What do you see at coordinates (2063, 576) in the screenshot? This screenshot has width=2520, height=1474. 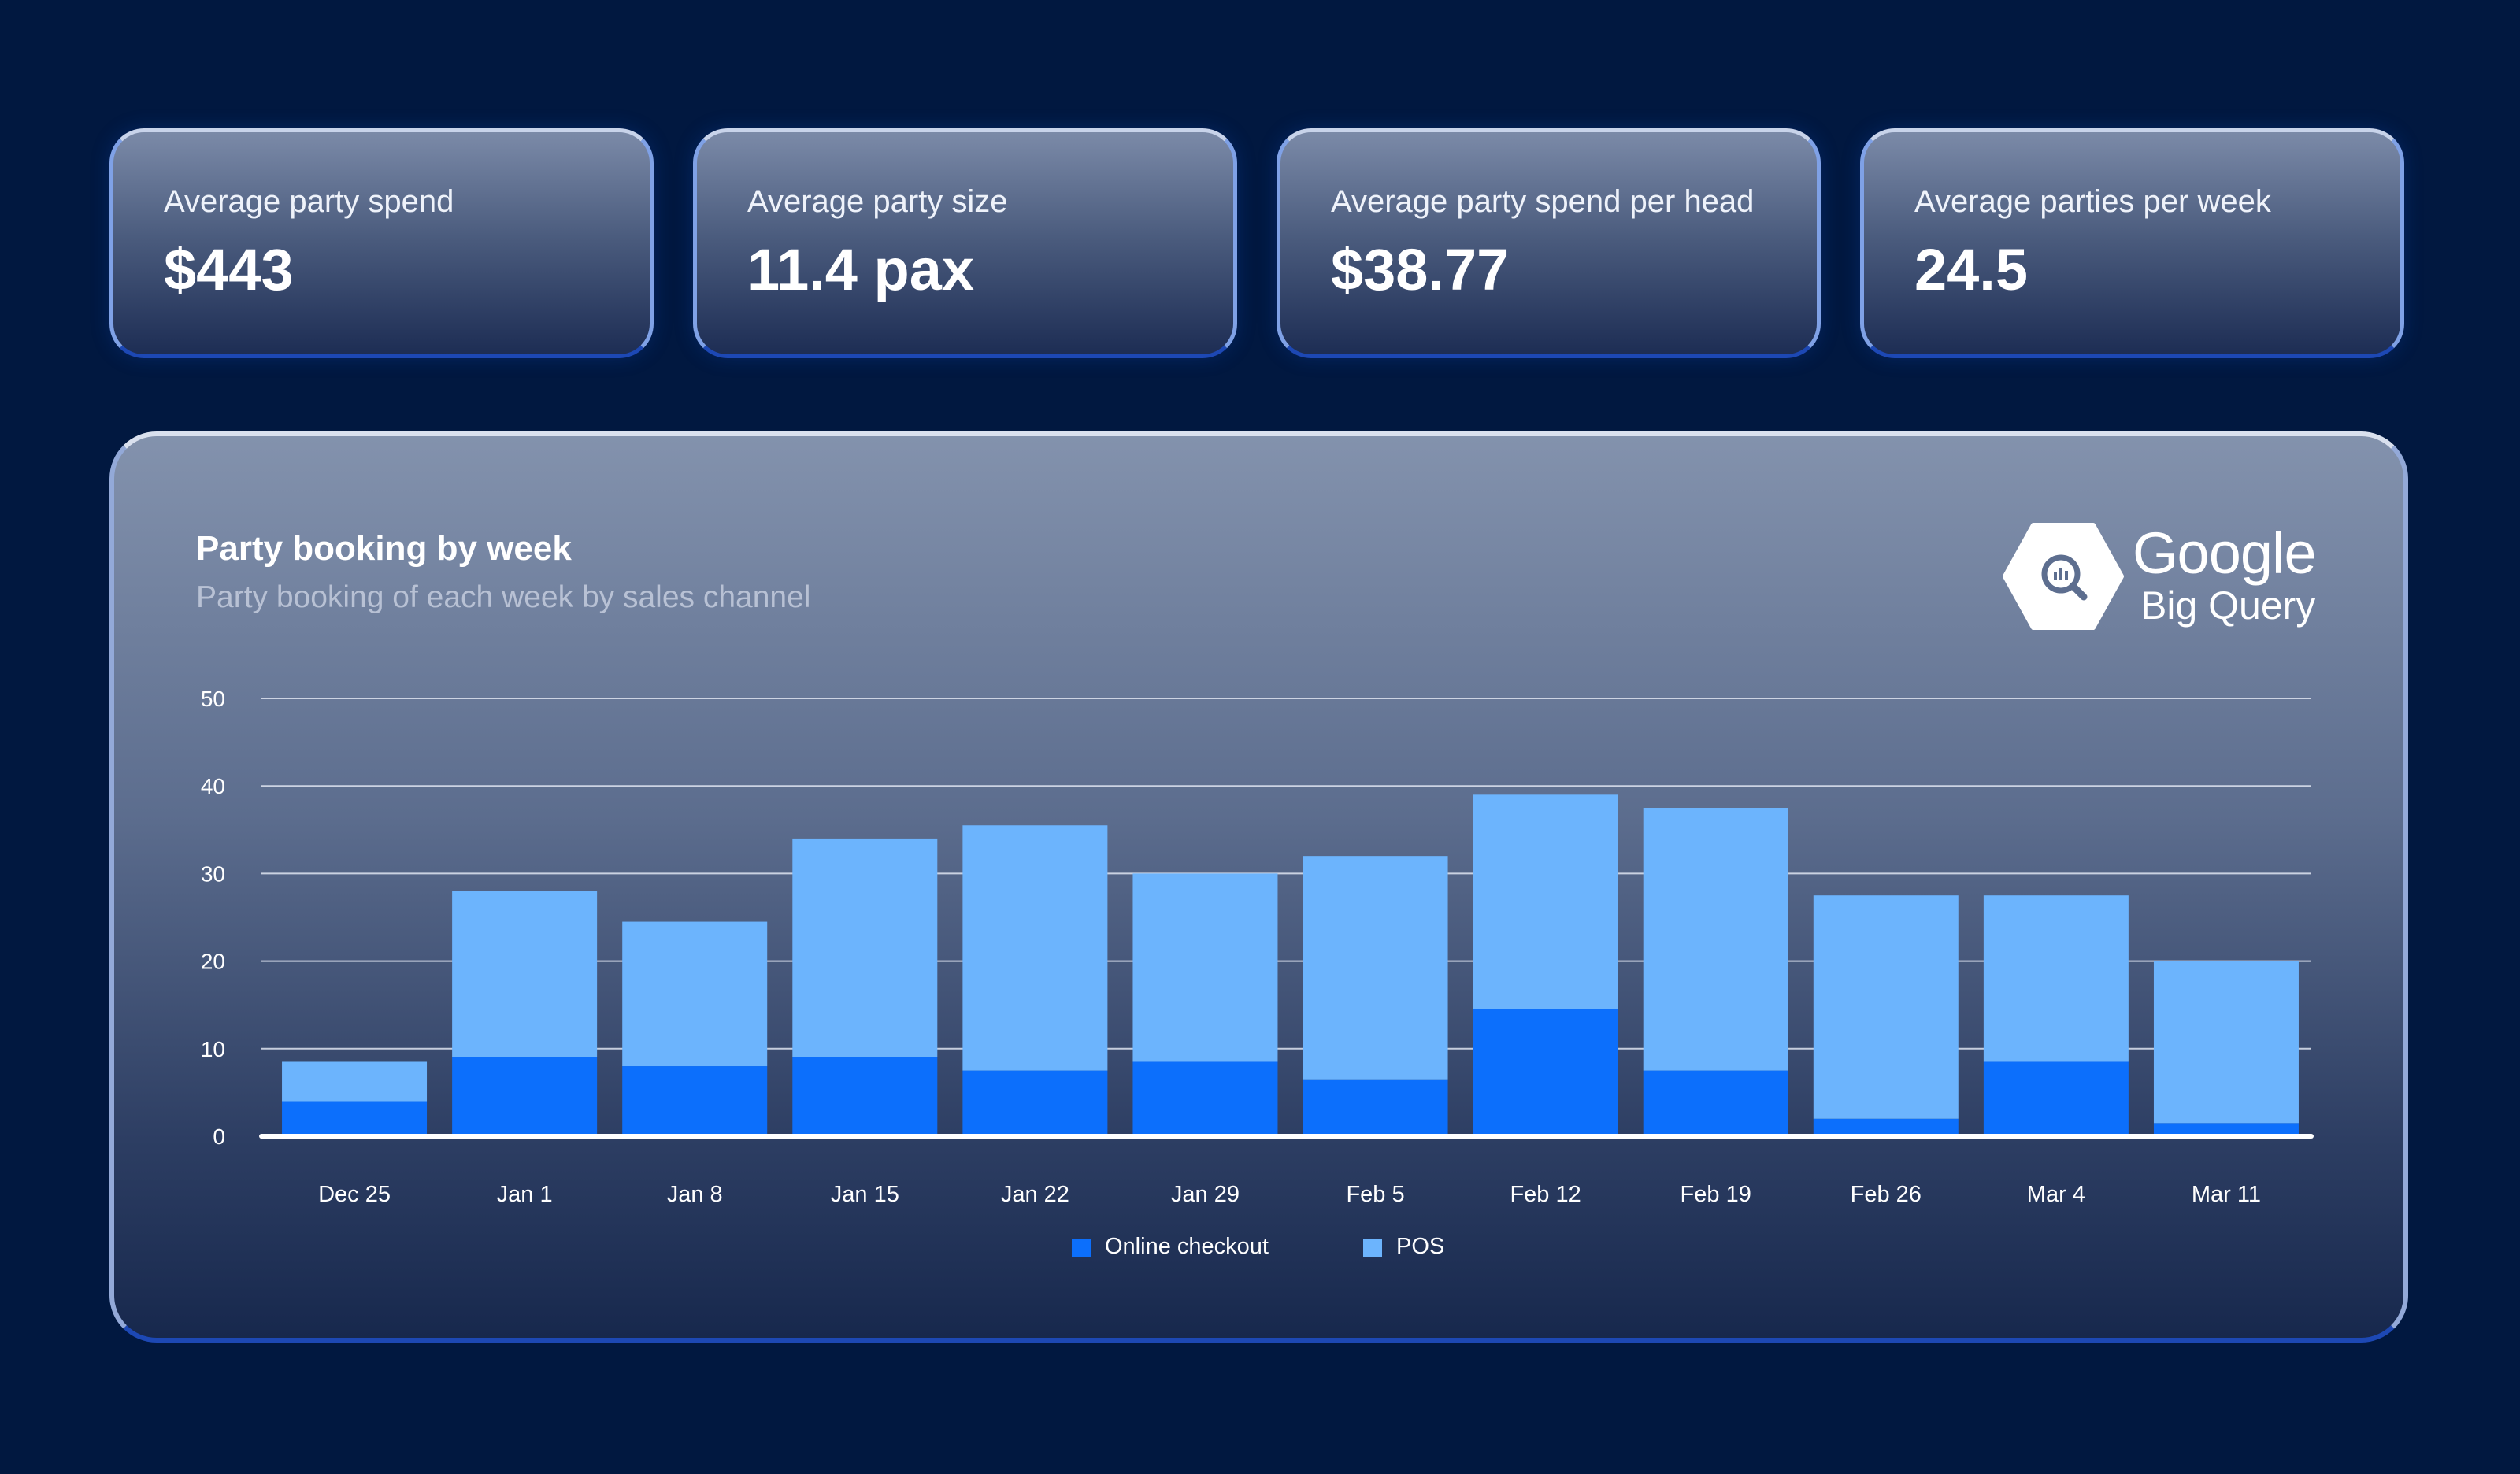 I see `bigquery-hexagon-icon` at bounding box center [2063, 576].